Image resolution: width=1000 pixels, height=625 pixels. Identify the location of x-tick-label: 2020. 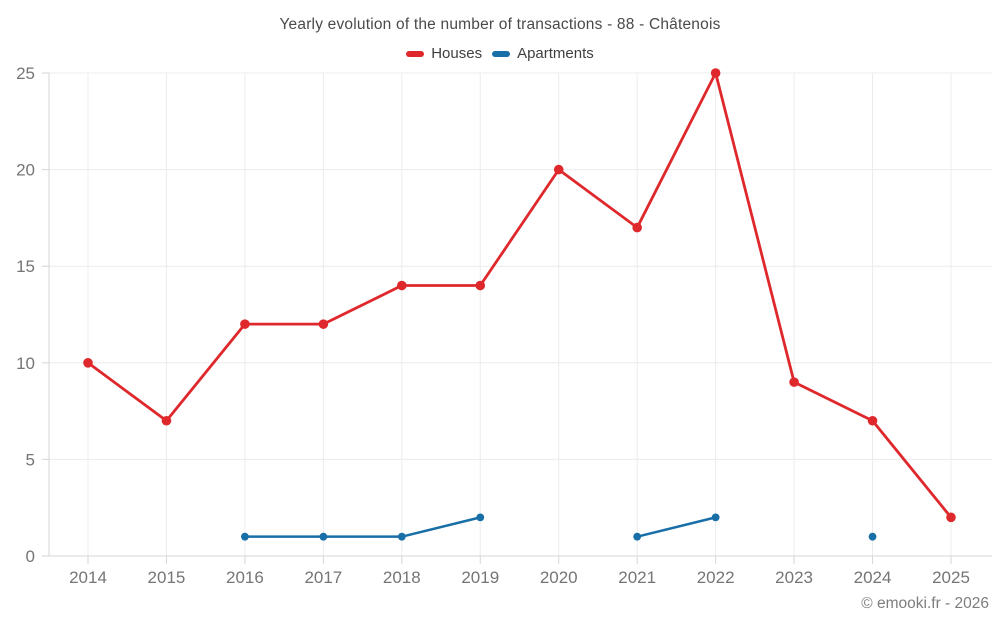
(559, 577).